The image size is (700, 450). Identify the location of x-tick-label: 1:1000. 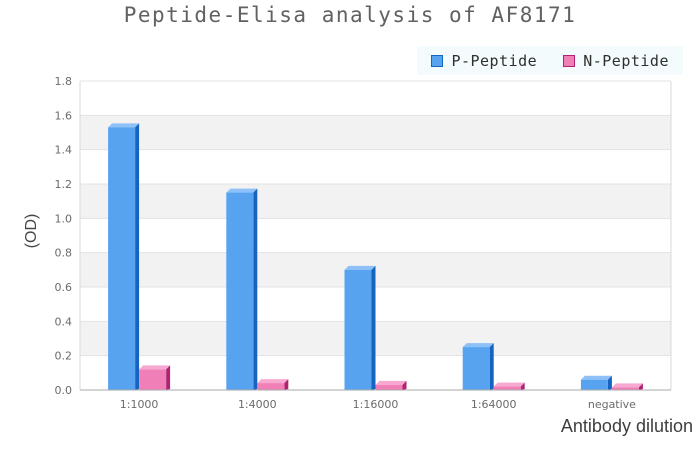
(139, 404).